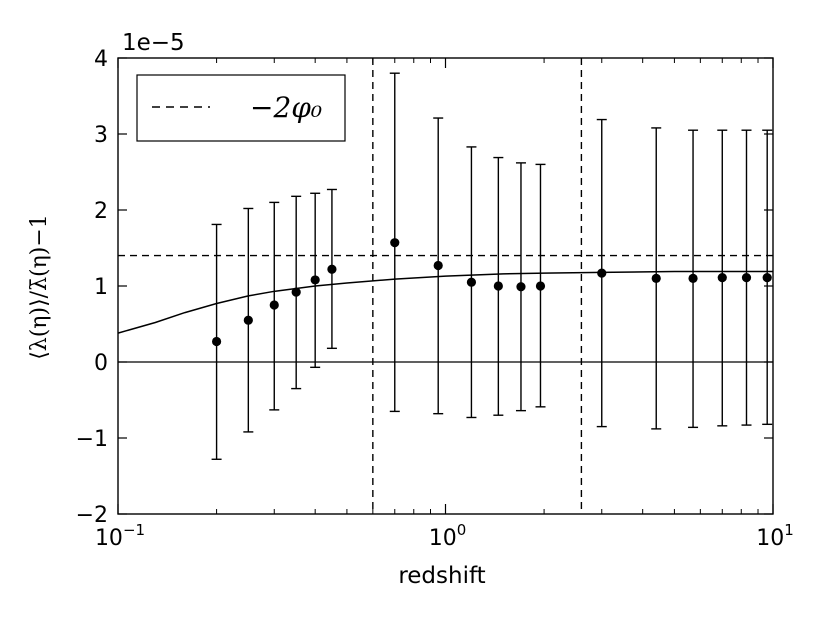  Describe the element at coordinates (448, 536) in the screenshot. I see `x-tick-label: 10⁰` at that location.